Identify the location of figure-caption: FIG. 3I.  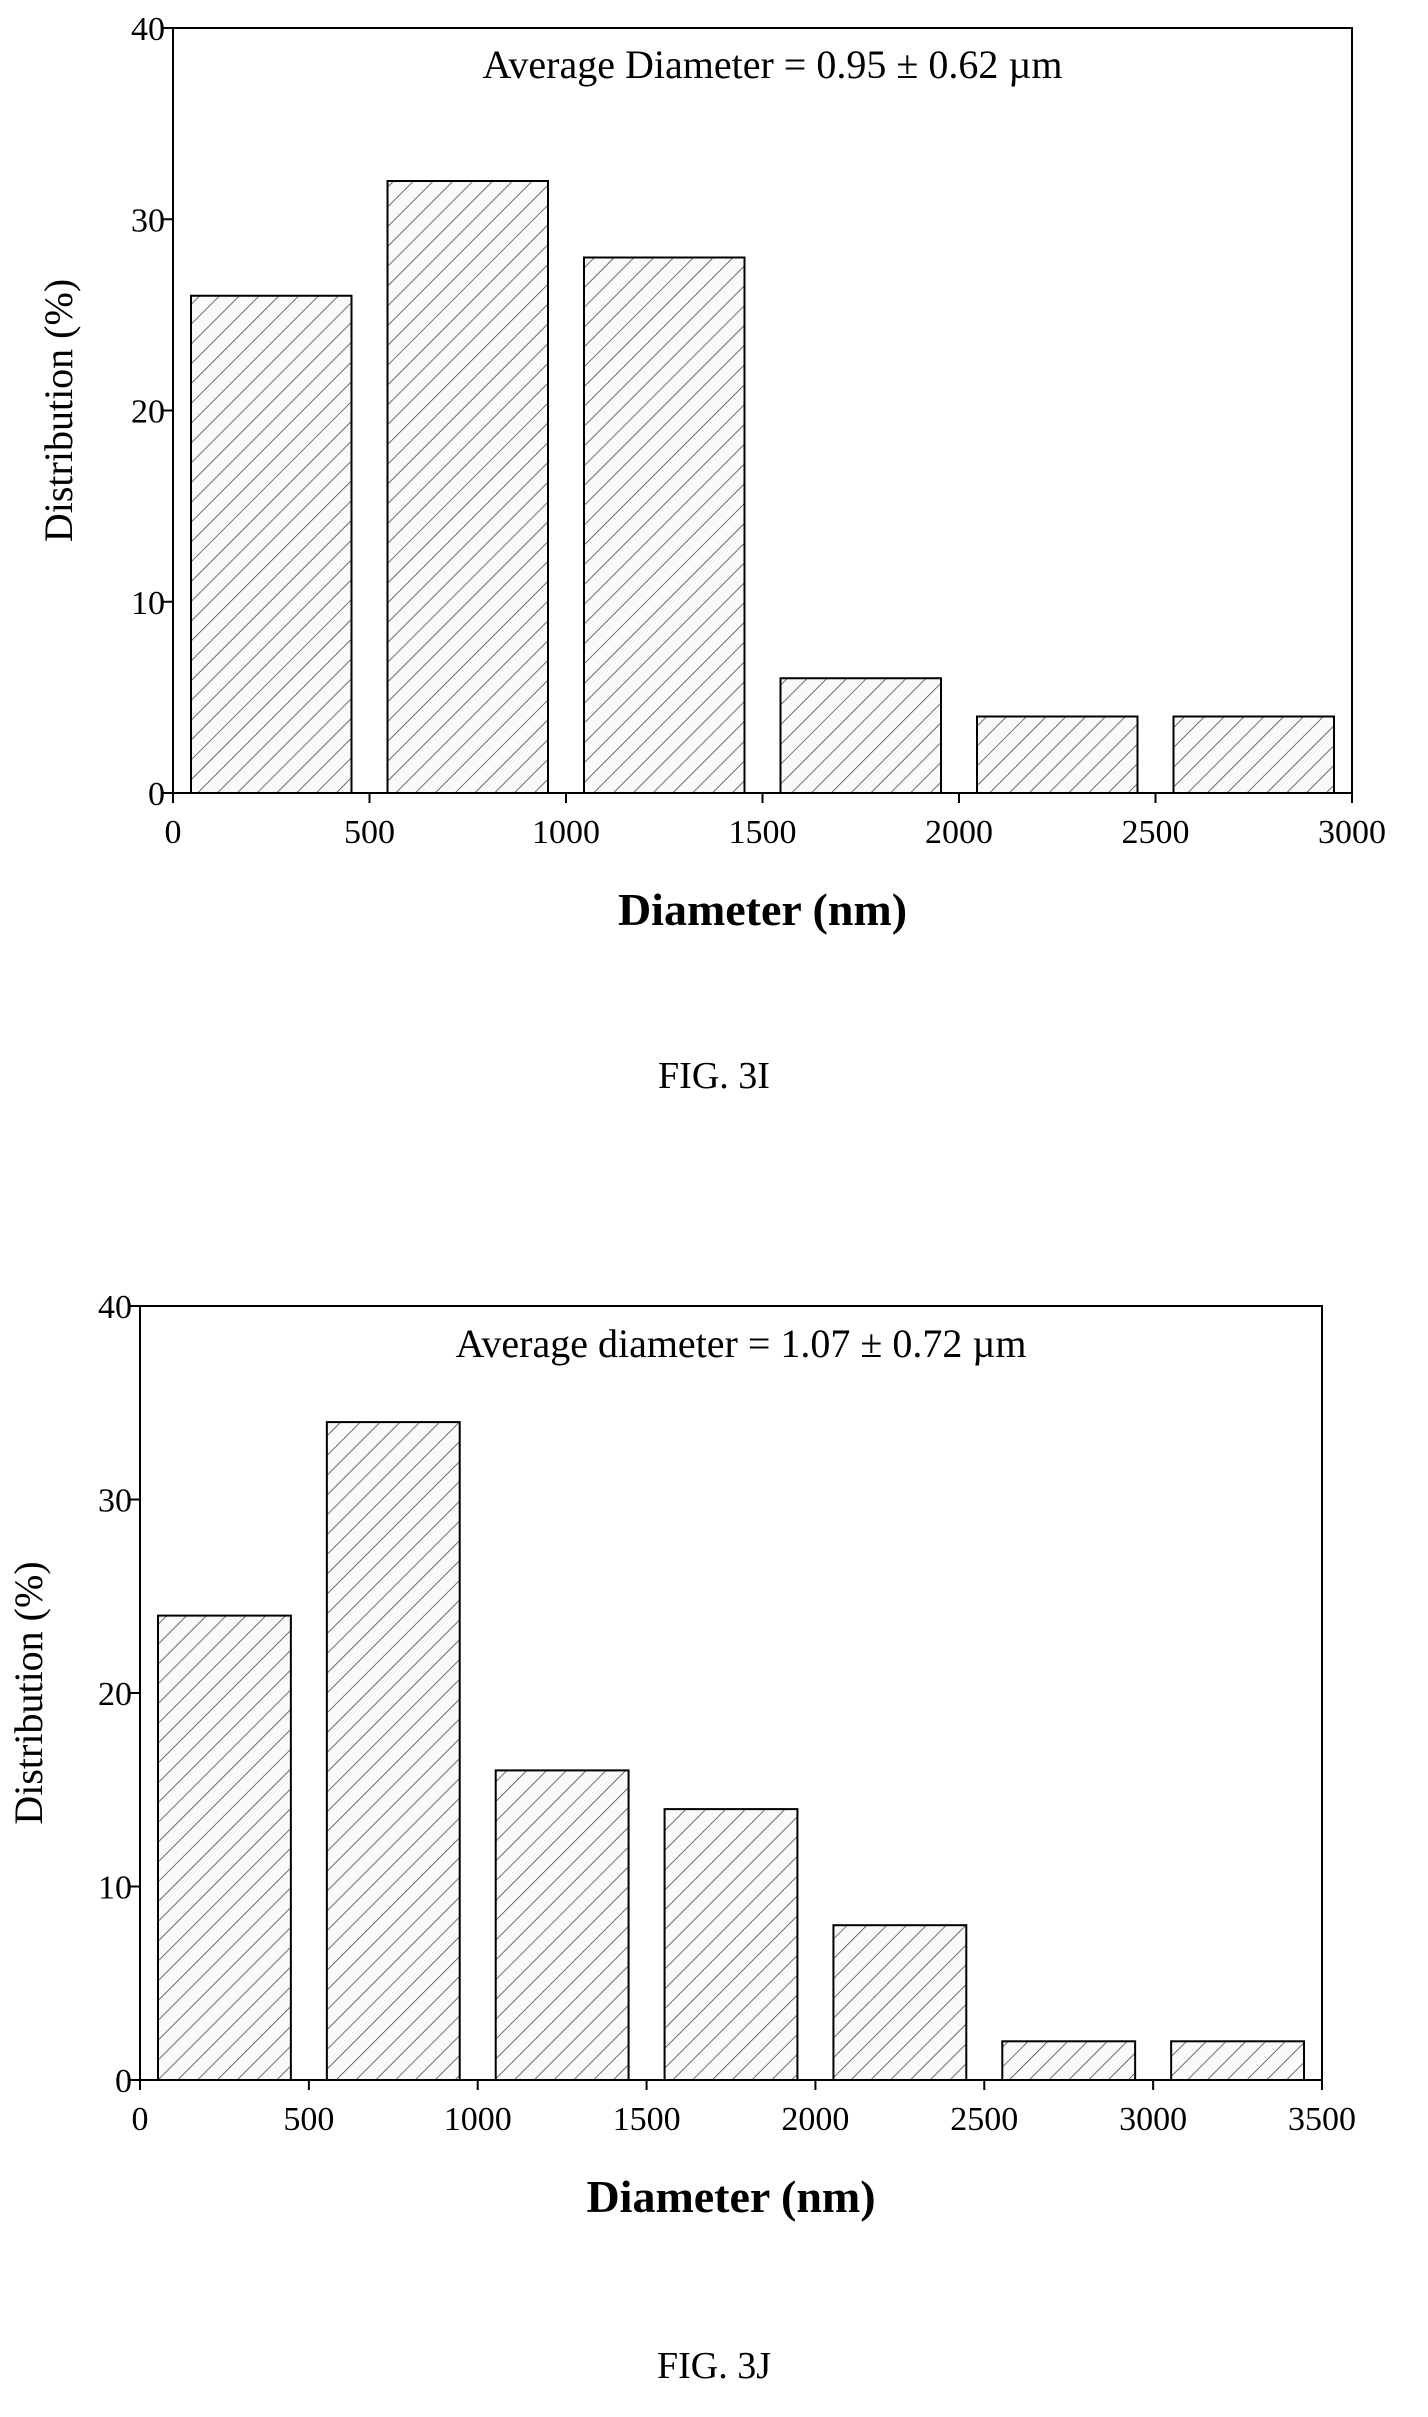
(714, 1076).